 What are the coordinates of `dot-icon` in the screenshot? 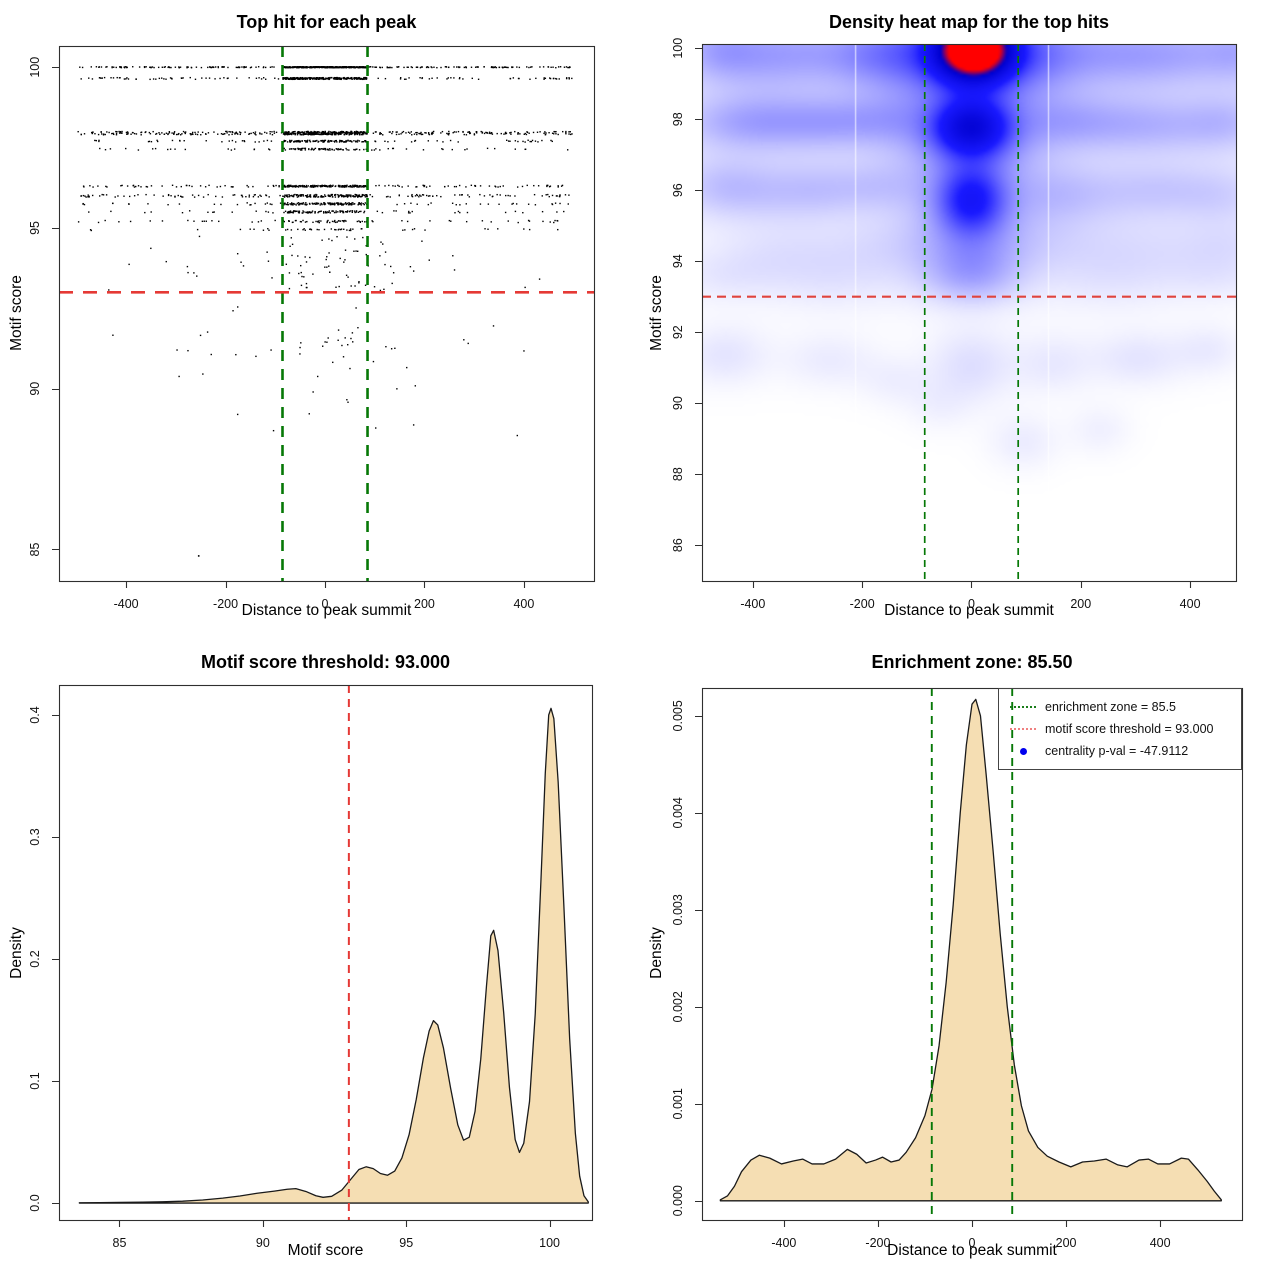 It's located at (1023, 751).